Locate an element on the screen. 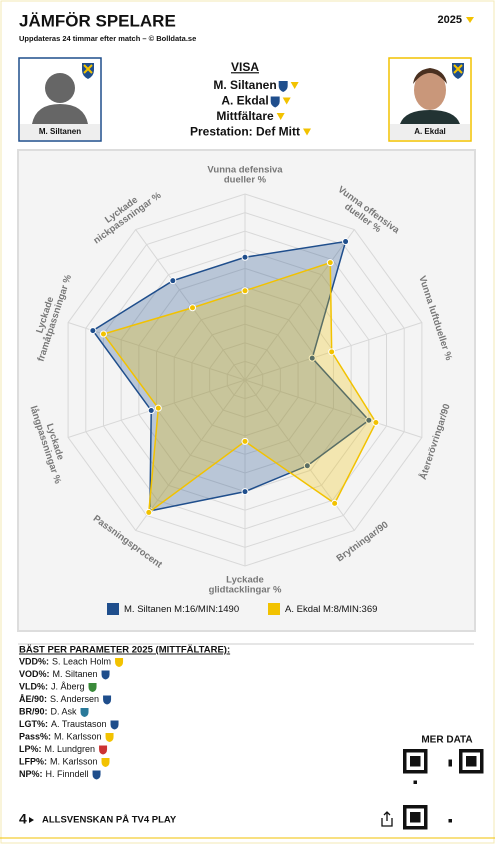 This screenshot has width=495, height=844. logo: 4 is located at coordinates (23, 819).